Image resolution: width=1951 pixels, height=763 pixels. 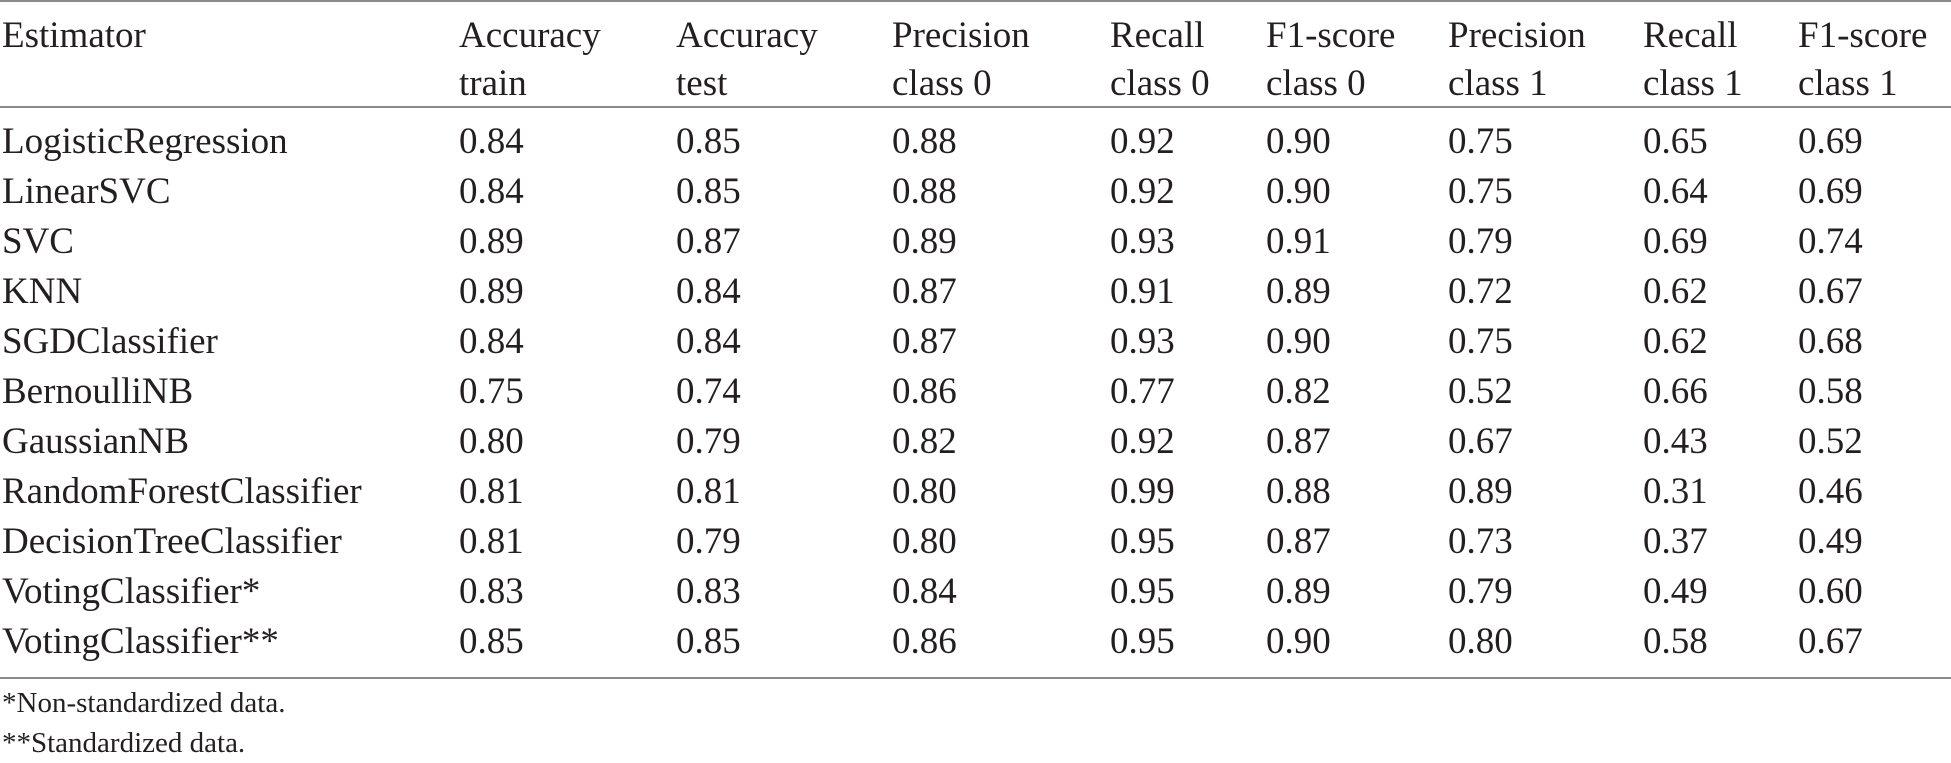 What do you see at coordinates (708, 141) in the screenshot?
I see `accuracy-test-cell: 0.85` at bounding box center [708, 141].